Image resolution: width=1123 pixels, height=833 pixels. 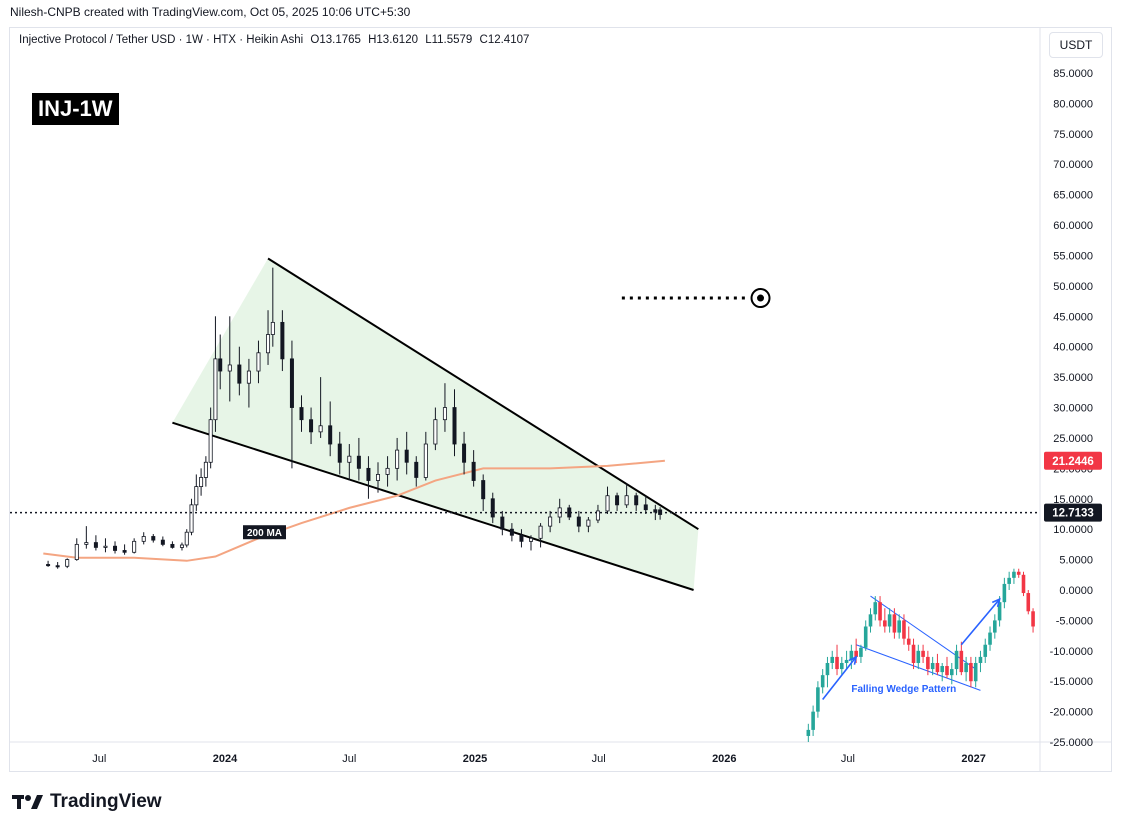 What do you see at coordinates (1073, 500) in the screenshot?
I see `y-tick-label: 15.0000` at bounding box center [1073, 500].